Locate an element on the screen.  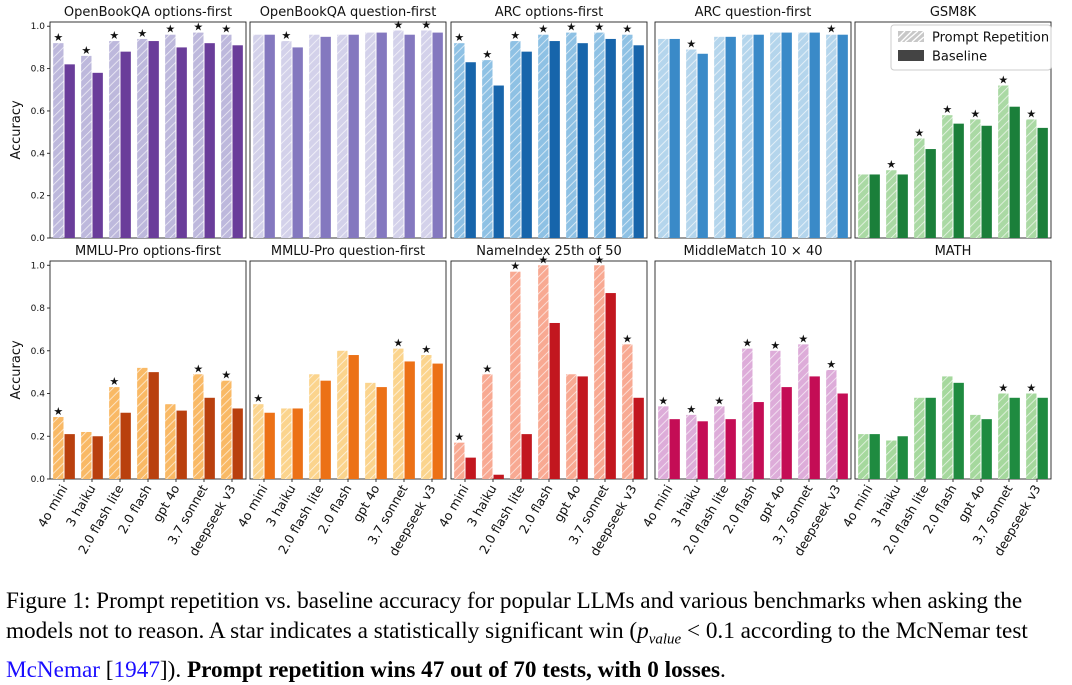
citation-link-year: 1947 is located at coordinates (136, 669).